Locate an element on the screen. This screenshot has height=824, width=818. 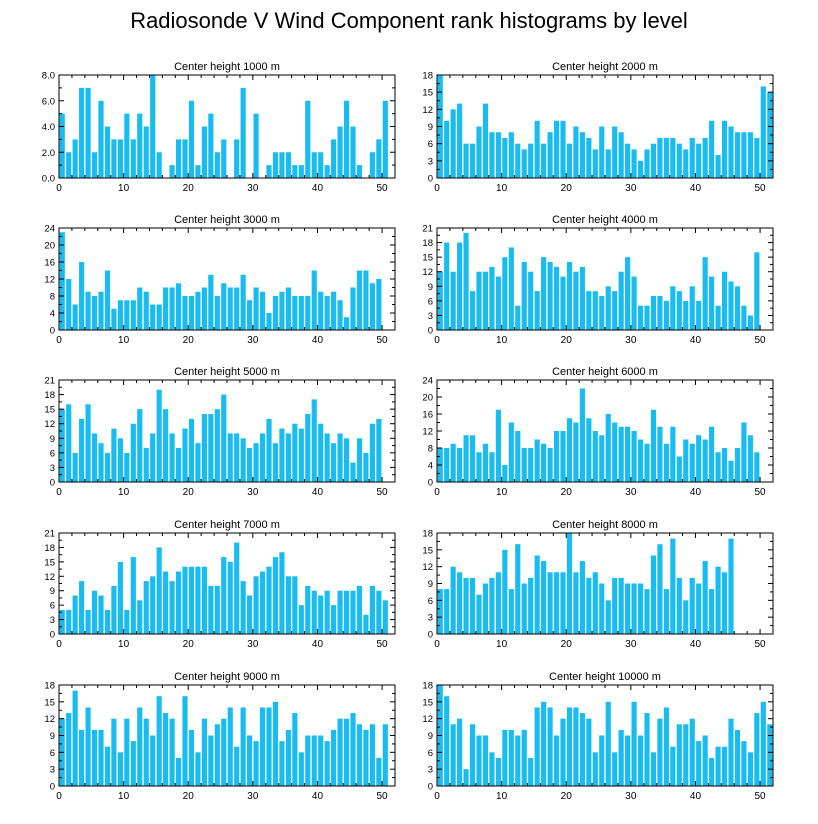
x-tick-label: 20 is located at coordinates (567, 340).